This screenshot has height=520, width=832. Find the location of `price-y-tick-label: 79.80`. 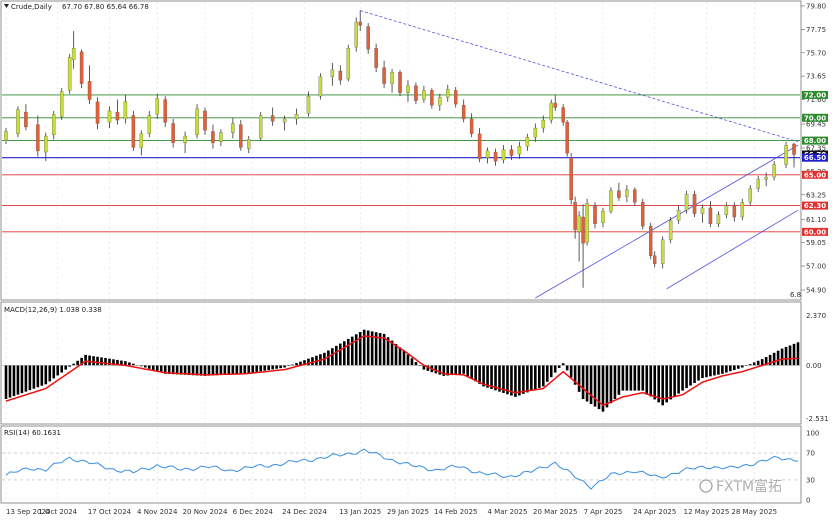

price-y-tick-label: 79.80 is located at coordinates (816, 7).